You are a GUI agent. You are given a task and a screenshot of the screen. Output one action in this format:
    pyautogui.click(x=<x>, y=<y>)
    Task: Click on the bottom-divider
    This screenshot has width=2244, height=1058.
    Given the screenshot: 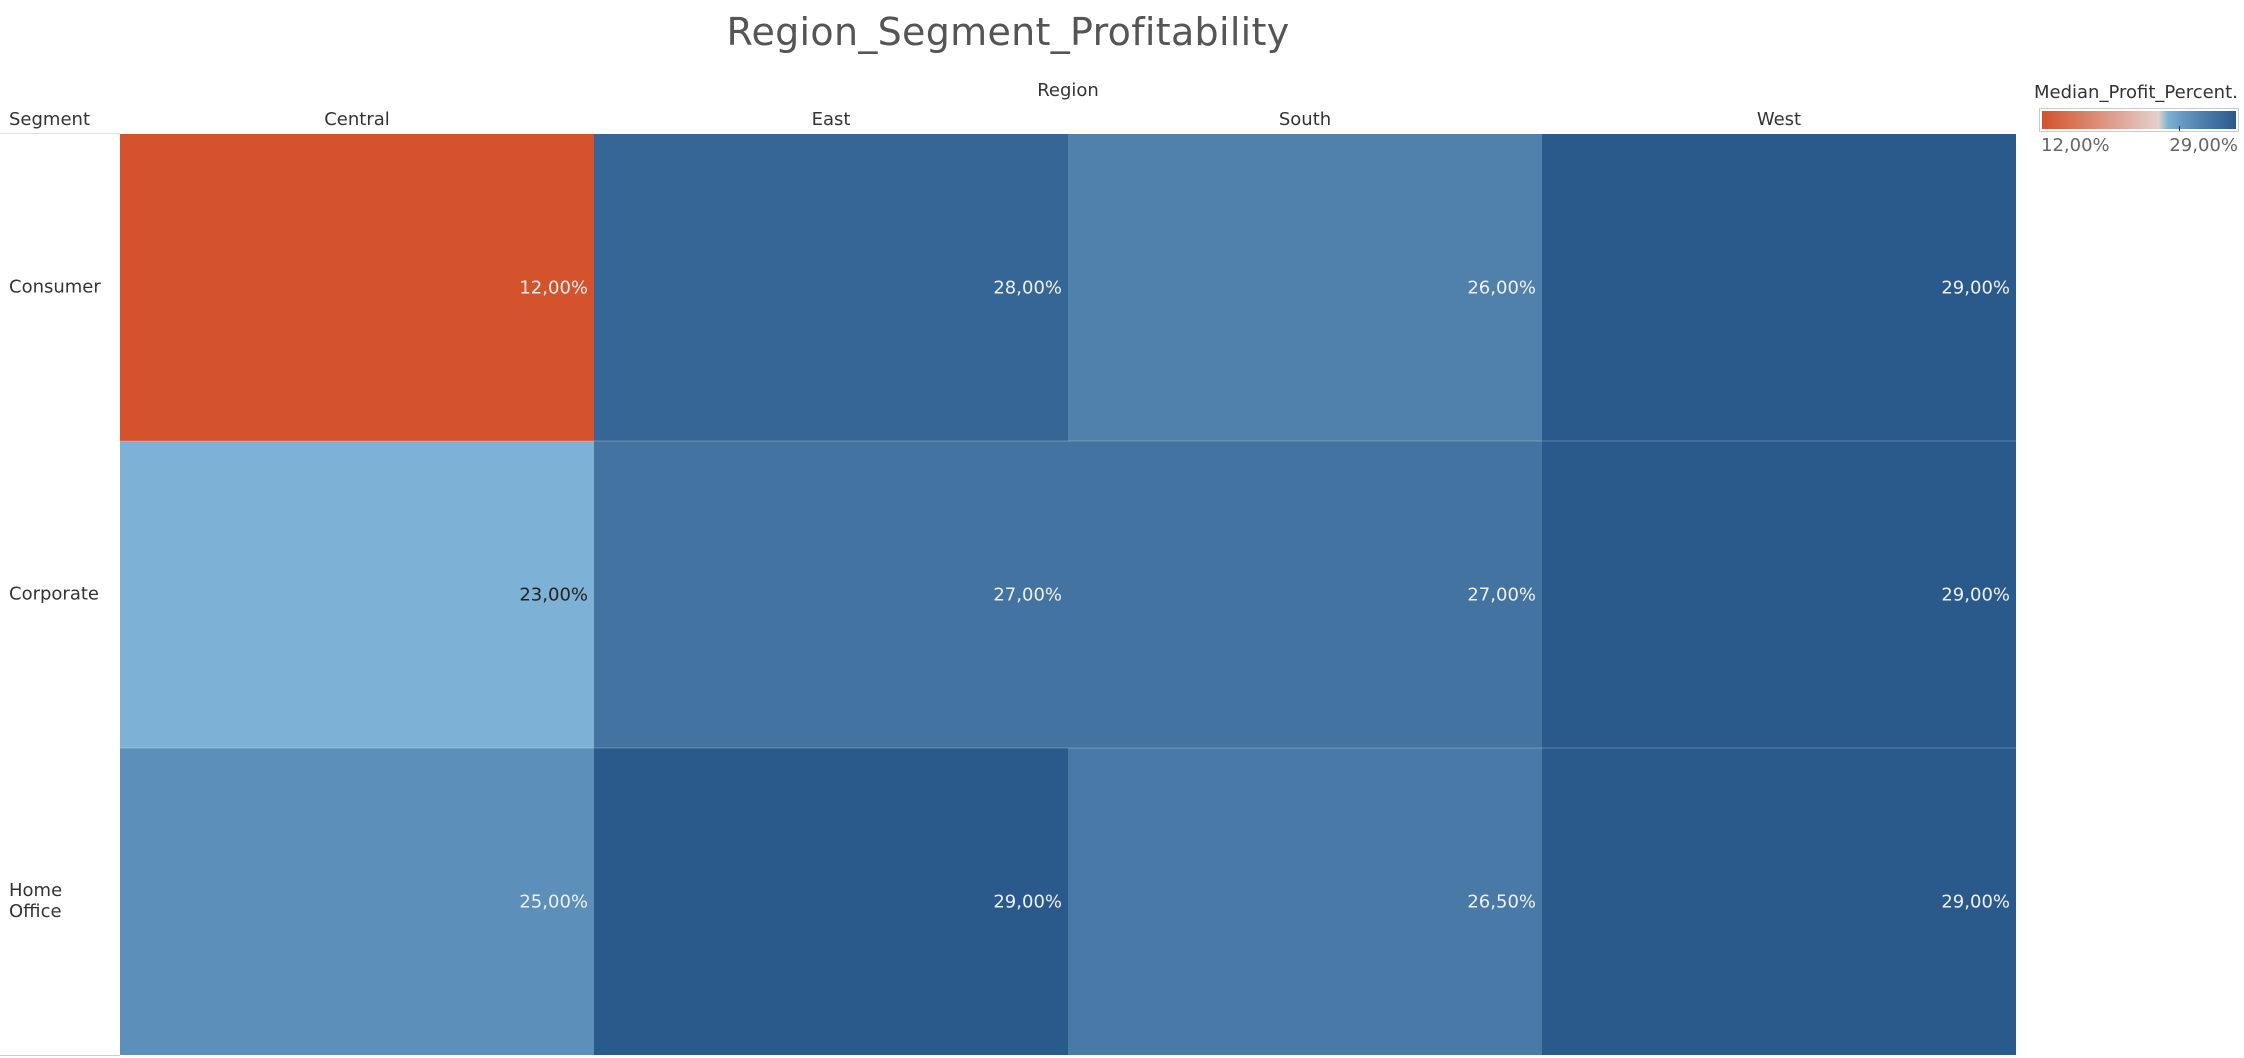 What is the action you would take?
    pyautogui.click(x=60, y=1055)
    